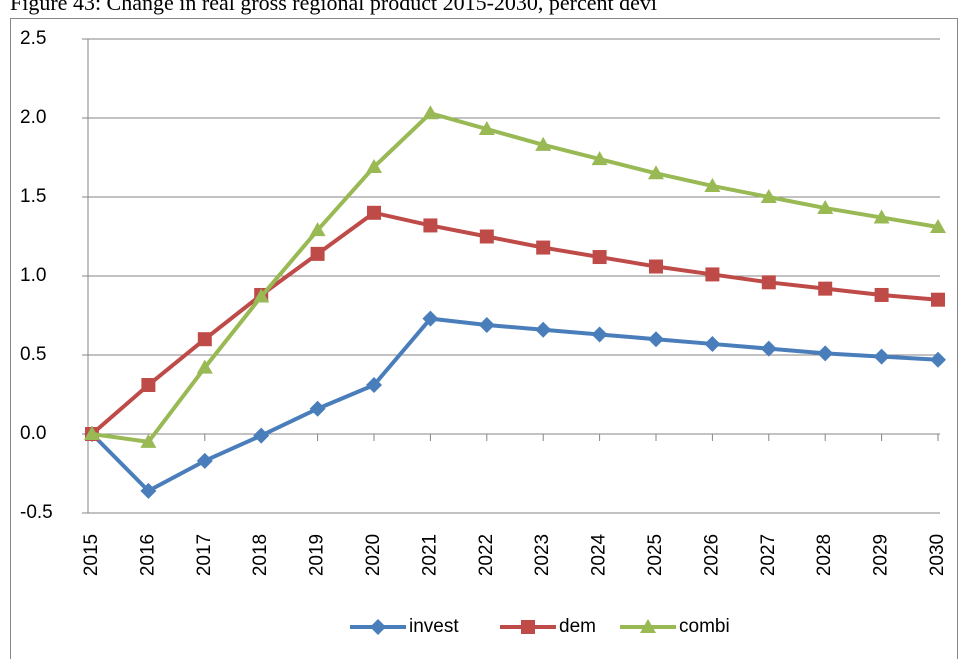  I want to click on x-tick-label: 2030, so click(937, 555).